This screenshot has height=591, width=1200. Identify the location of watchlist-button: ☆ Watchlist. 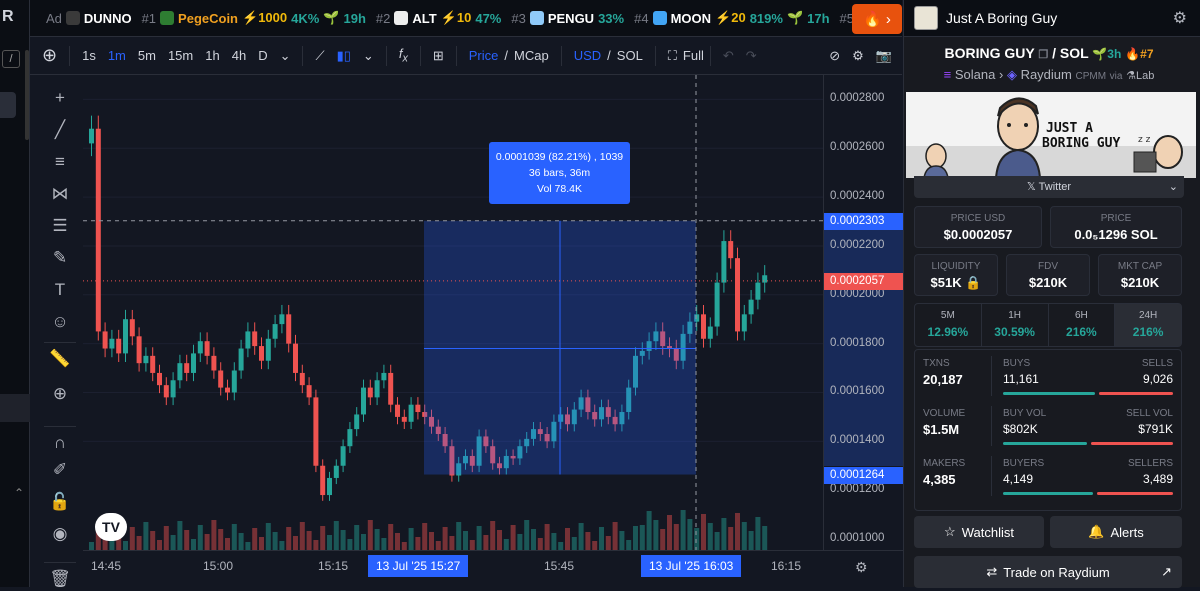
(979, 532).